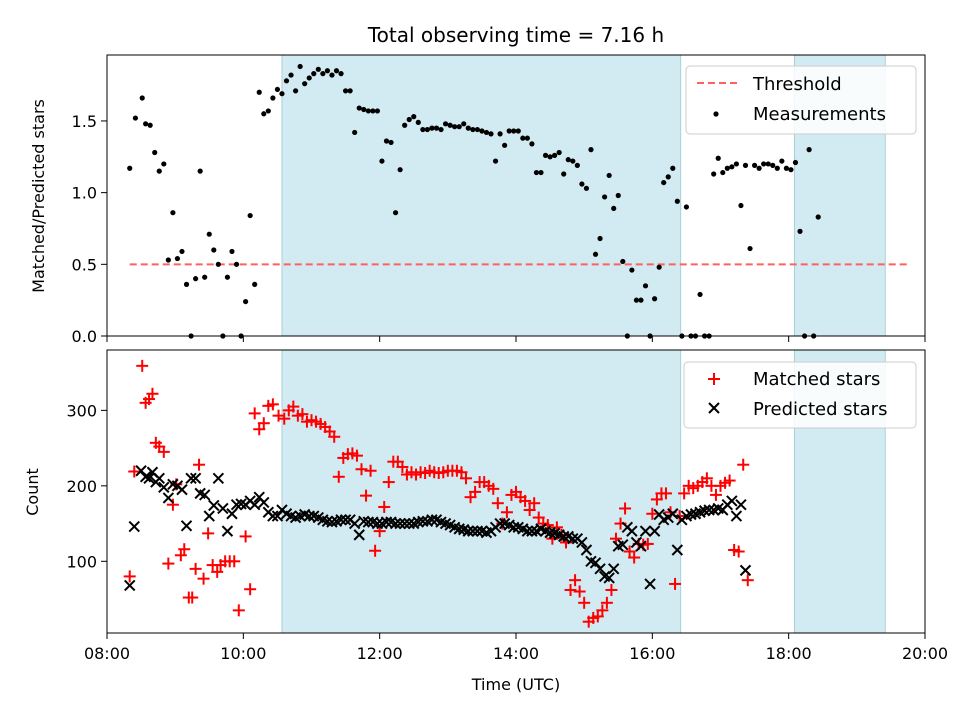  What do you see at coordinates (801, 100) in the screenshot?
I see `top-legend-box` at bounding box center [801, 100].